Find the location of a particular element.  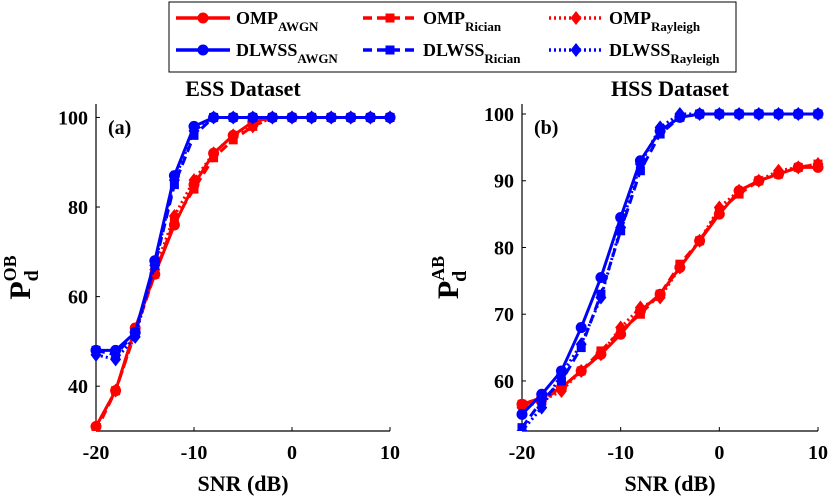

legend-box is located at coordinates (452, 37).